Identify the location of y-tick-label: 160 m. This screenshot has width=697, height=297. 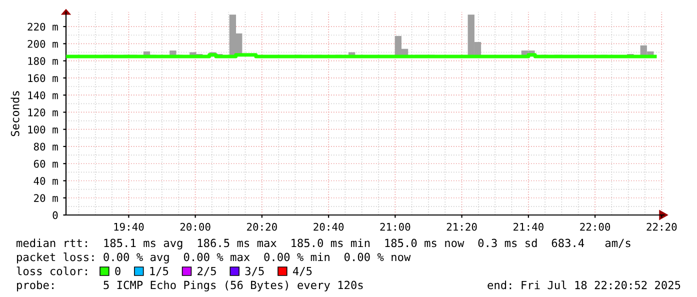
(43, 78).